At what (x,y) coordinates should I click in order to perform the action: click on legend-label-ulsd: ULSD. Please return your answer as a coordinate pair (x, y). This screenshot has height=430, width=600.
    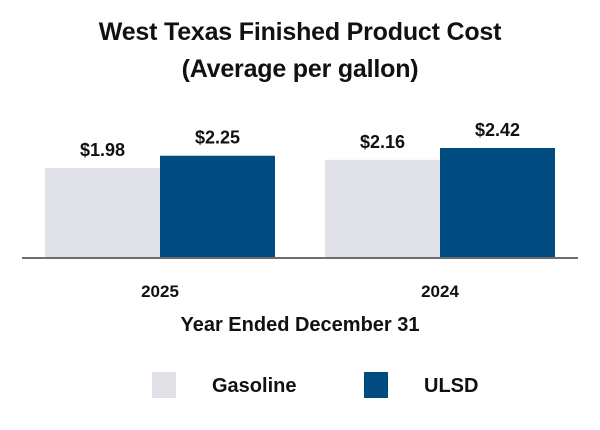
    Looking at the image, I should click on (451, 386).